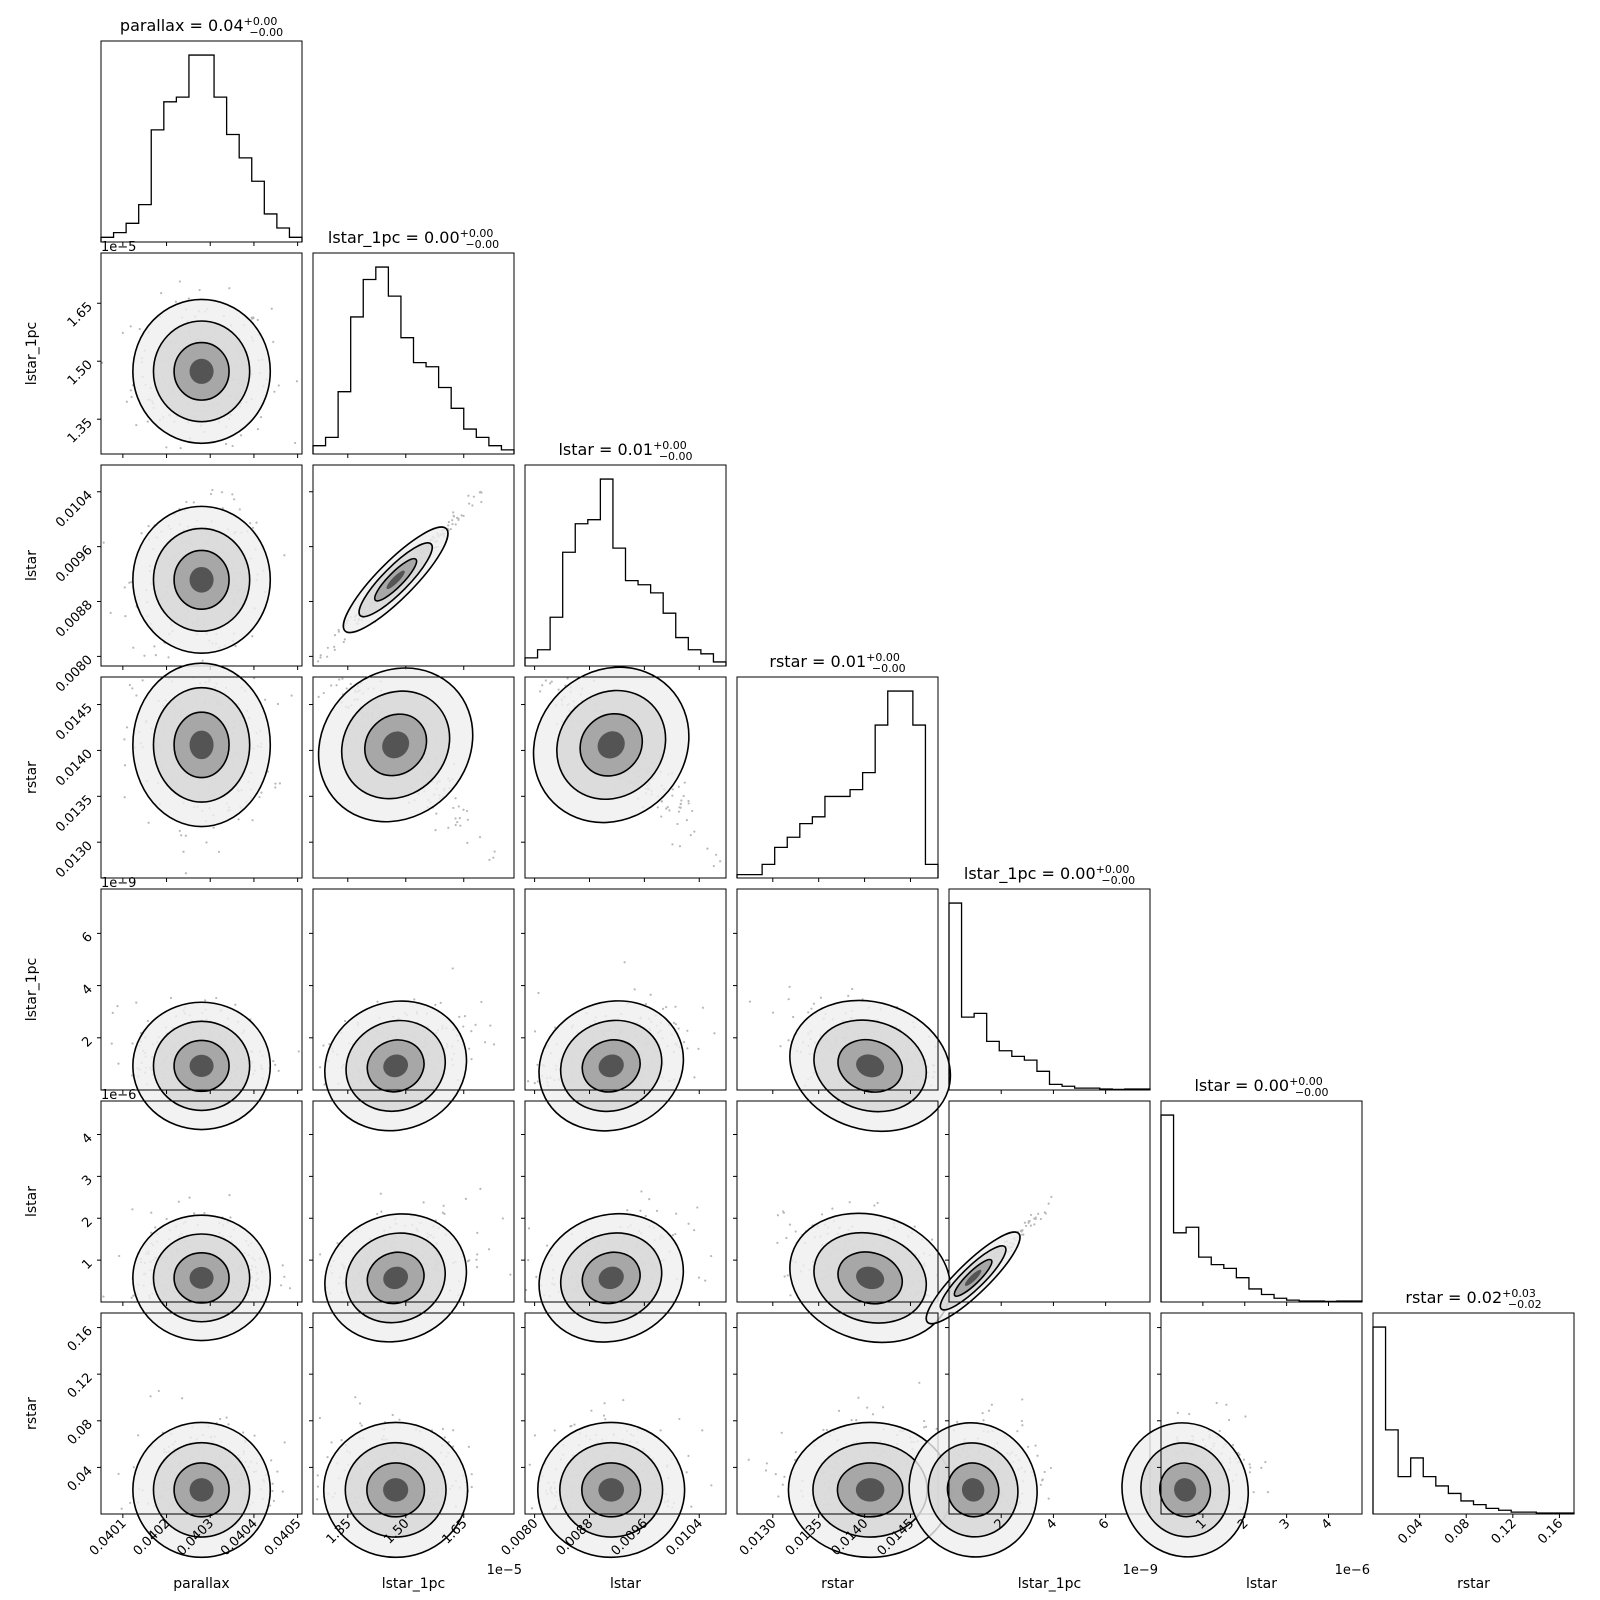 This screenshot has height=1600, width=1600. Describe the element at coordinates (837, 663) in the screenshot. I see `panel-title-rstar-3: rstar = 0.01+0.00 −0.00` at that location.